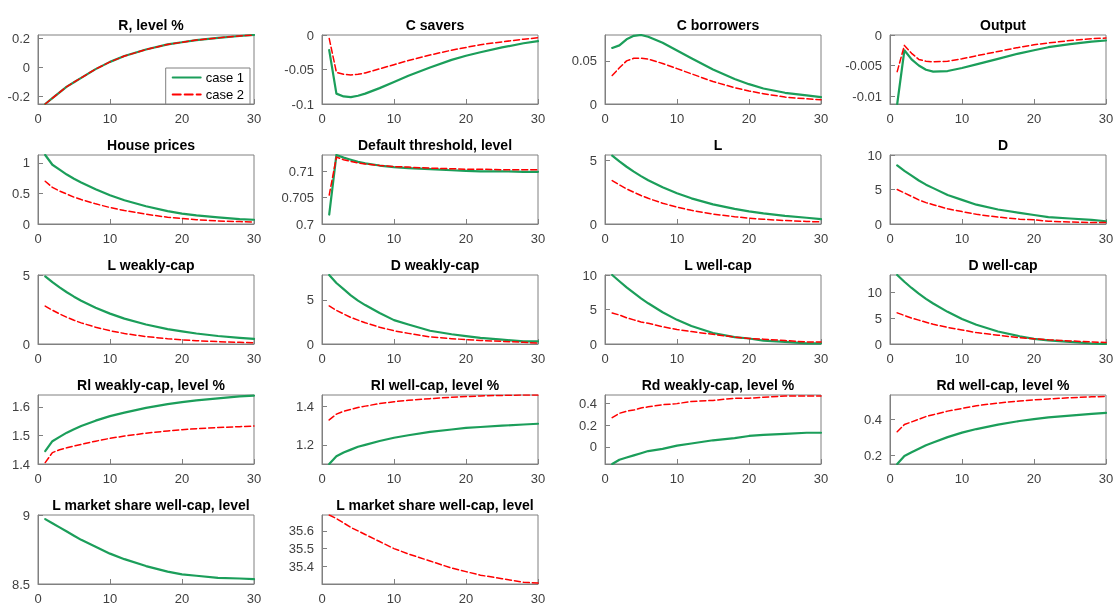  I want to click on chart-title: C borrowers, so click(718, 25).